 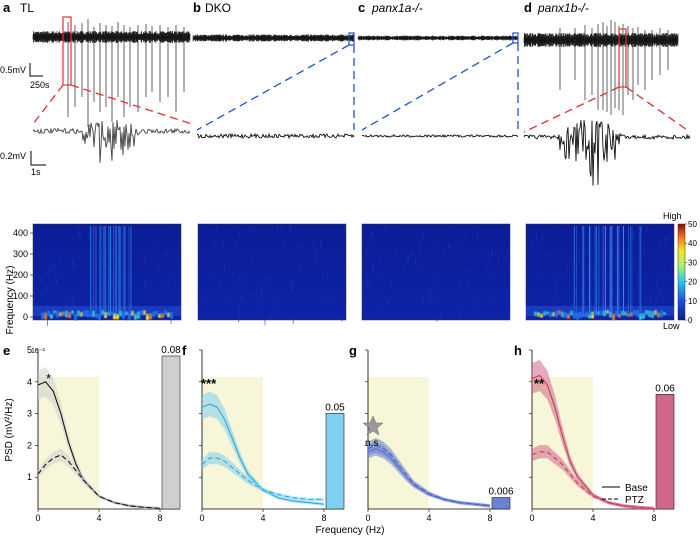 I want to click on psd-line-ptz, so click(x=429, y=475).